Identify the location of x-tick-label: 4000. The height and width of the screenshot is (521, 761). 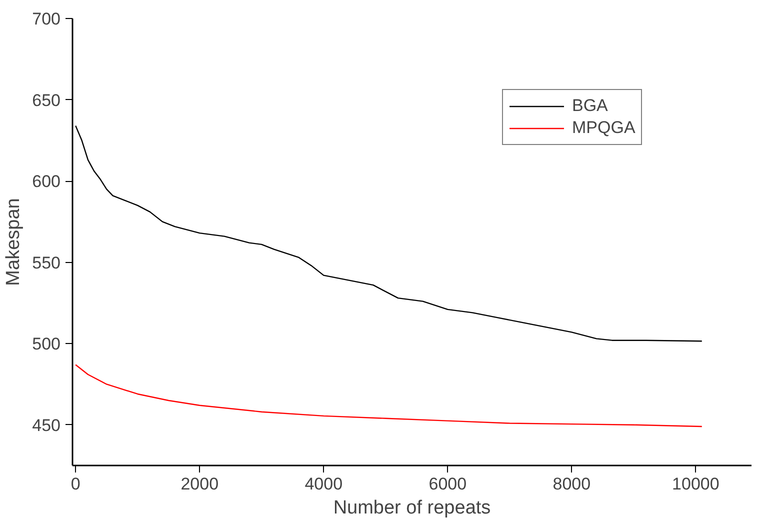
(323, 484).